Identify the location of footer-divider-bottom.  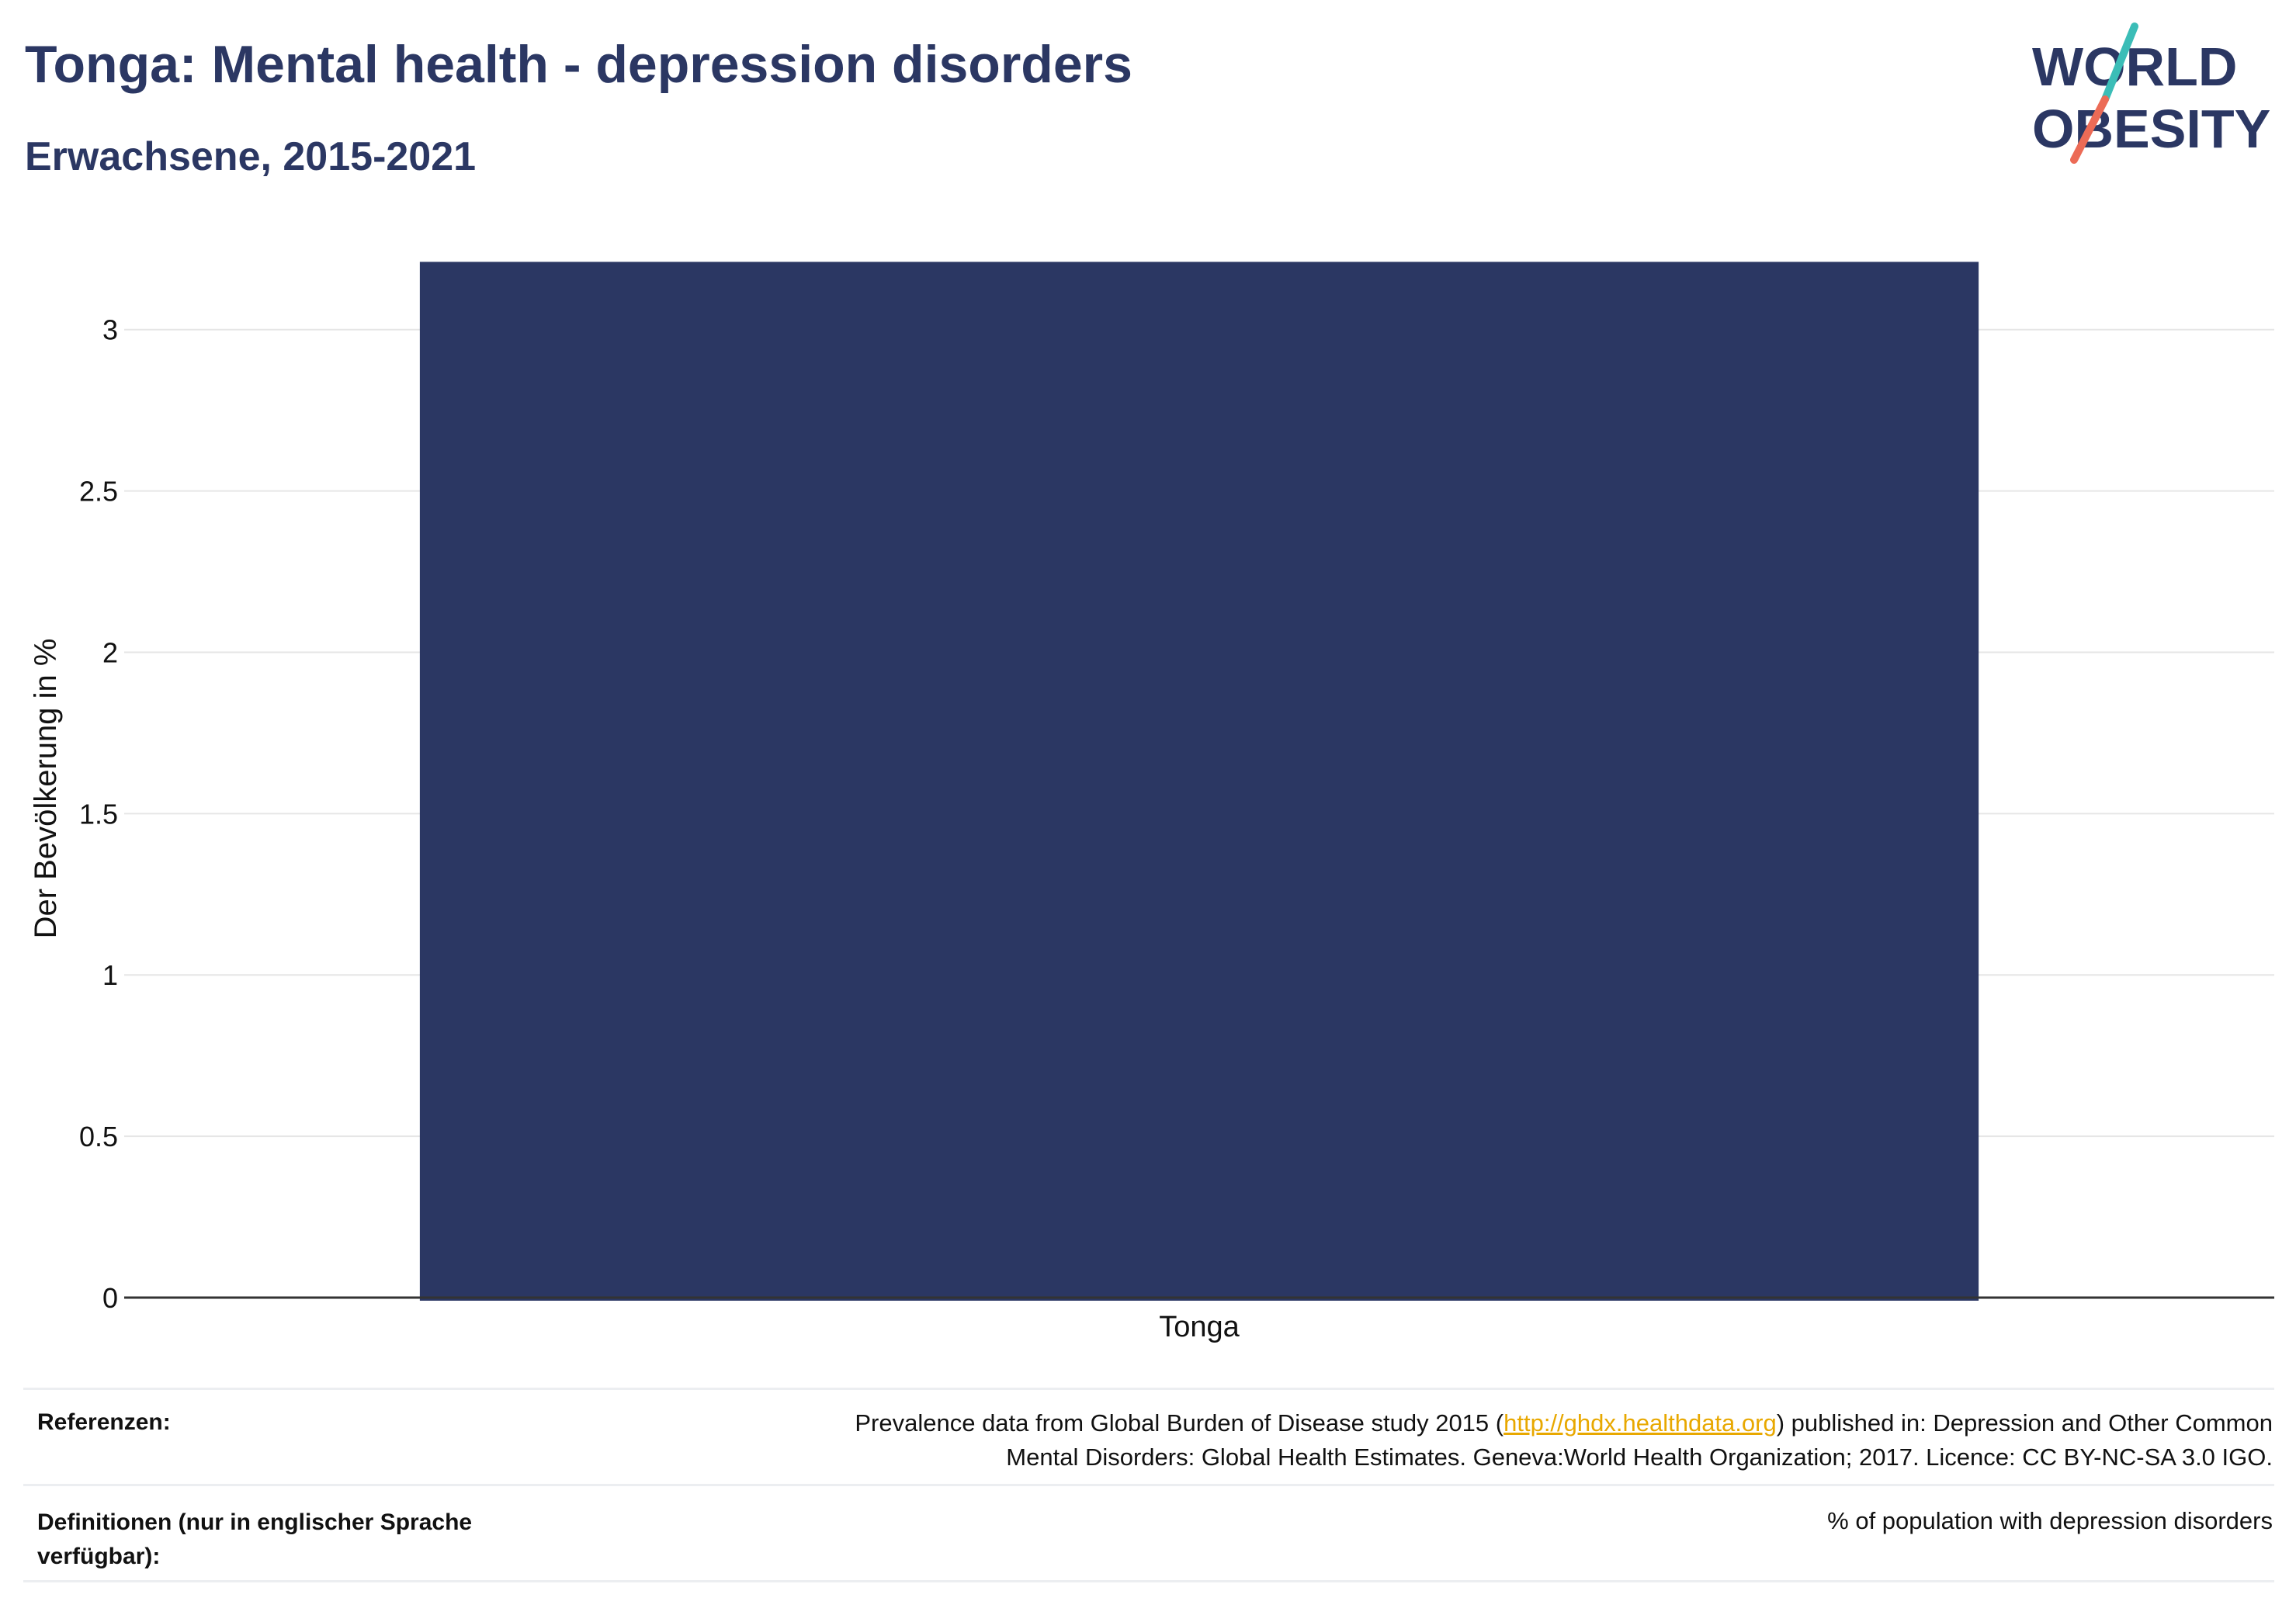
(1148, 1581).